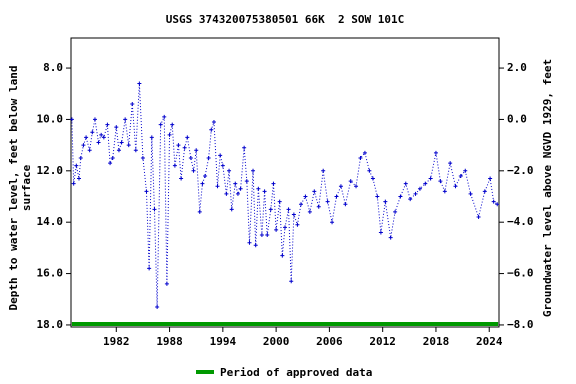 This screenshot has width=576, height=384. I want to click on y-tick-label: 18.0, so click(50, 324).